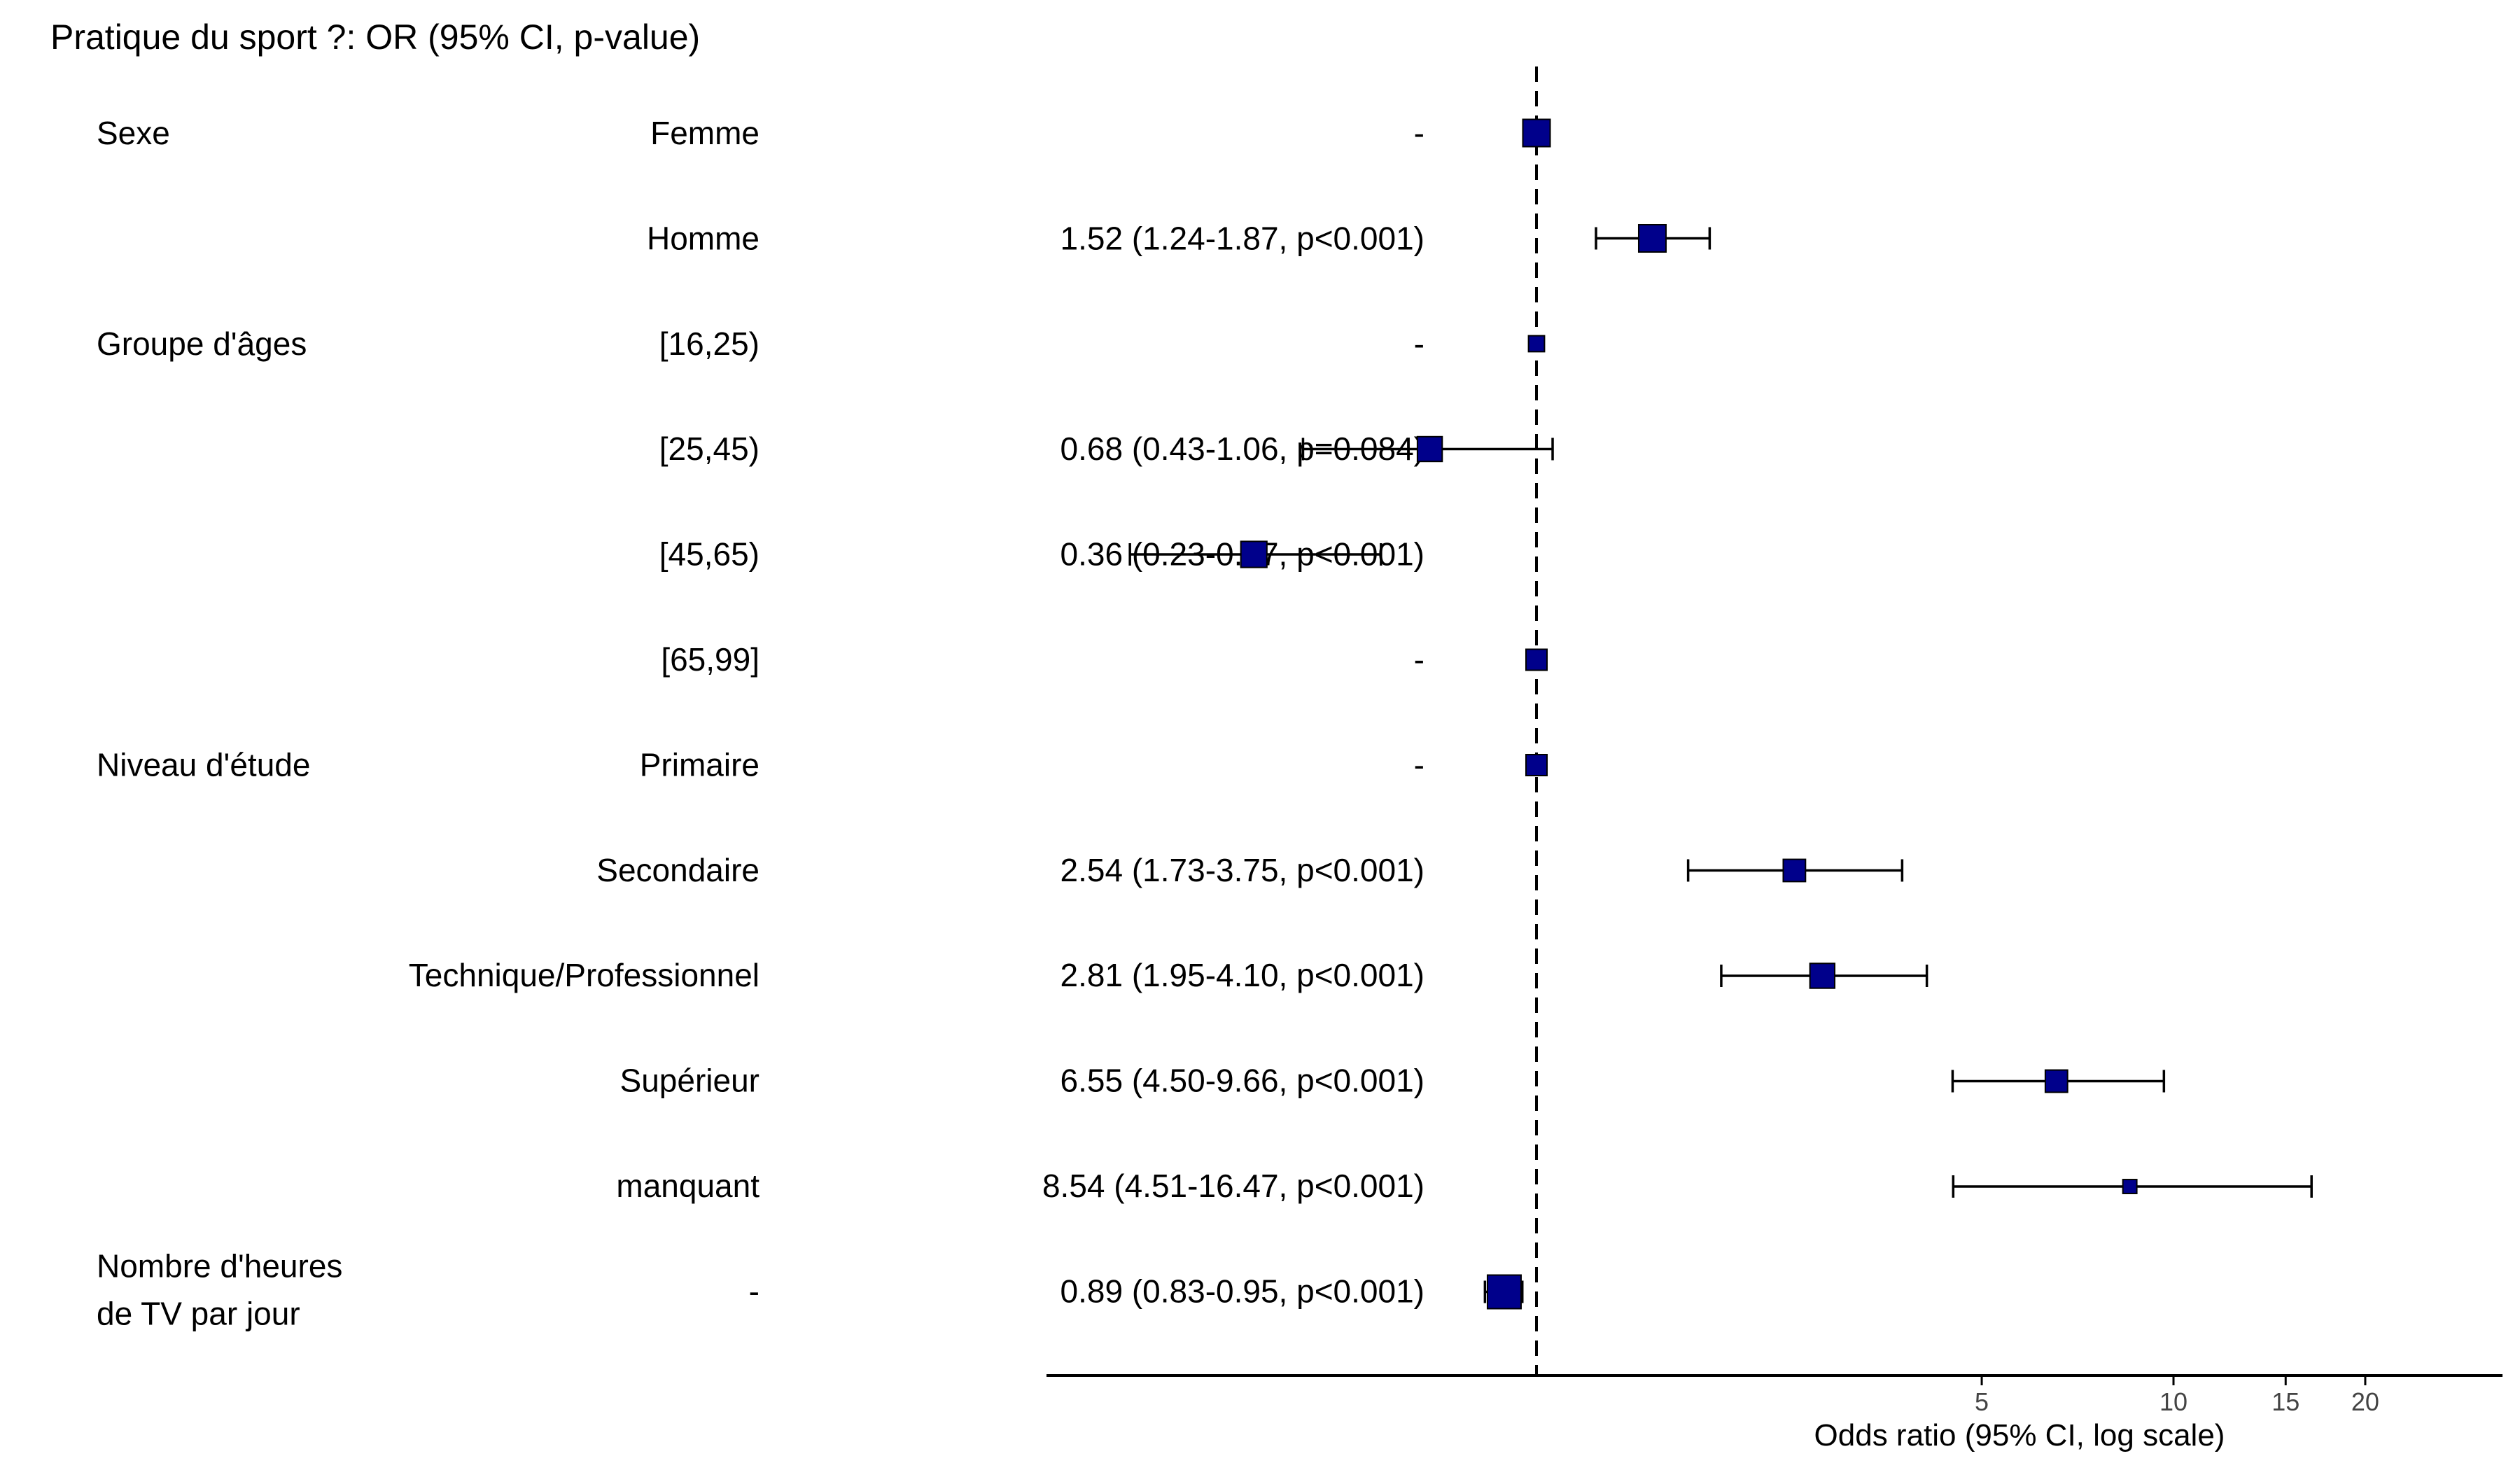 The height and width of the screenshot is (1470, 2520). I want to click on row-or-label: 2.81 (1.95-4.10, p<0.001), so click(1242, 975).